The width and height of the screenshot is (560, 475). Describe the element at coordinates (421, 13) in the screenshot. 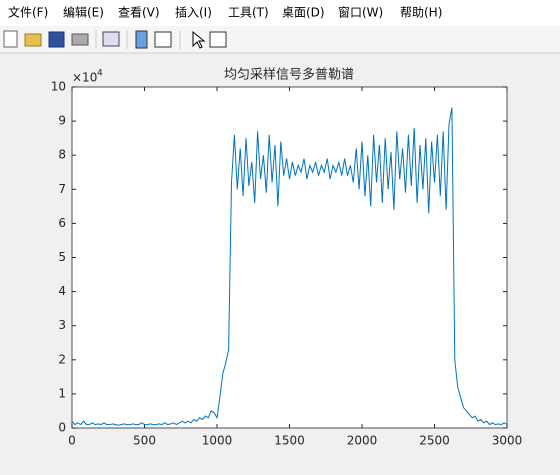

I see `menu-item: 帮助(H)` at that location.